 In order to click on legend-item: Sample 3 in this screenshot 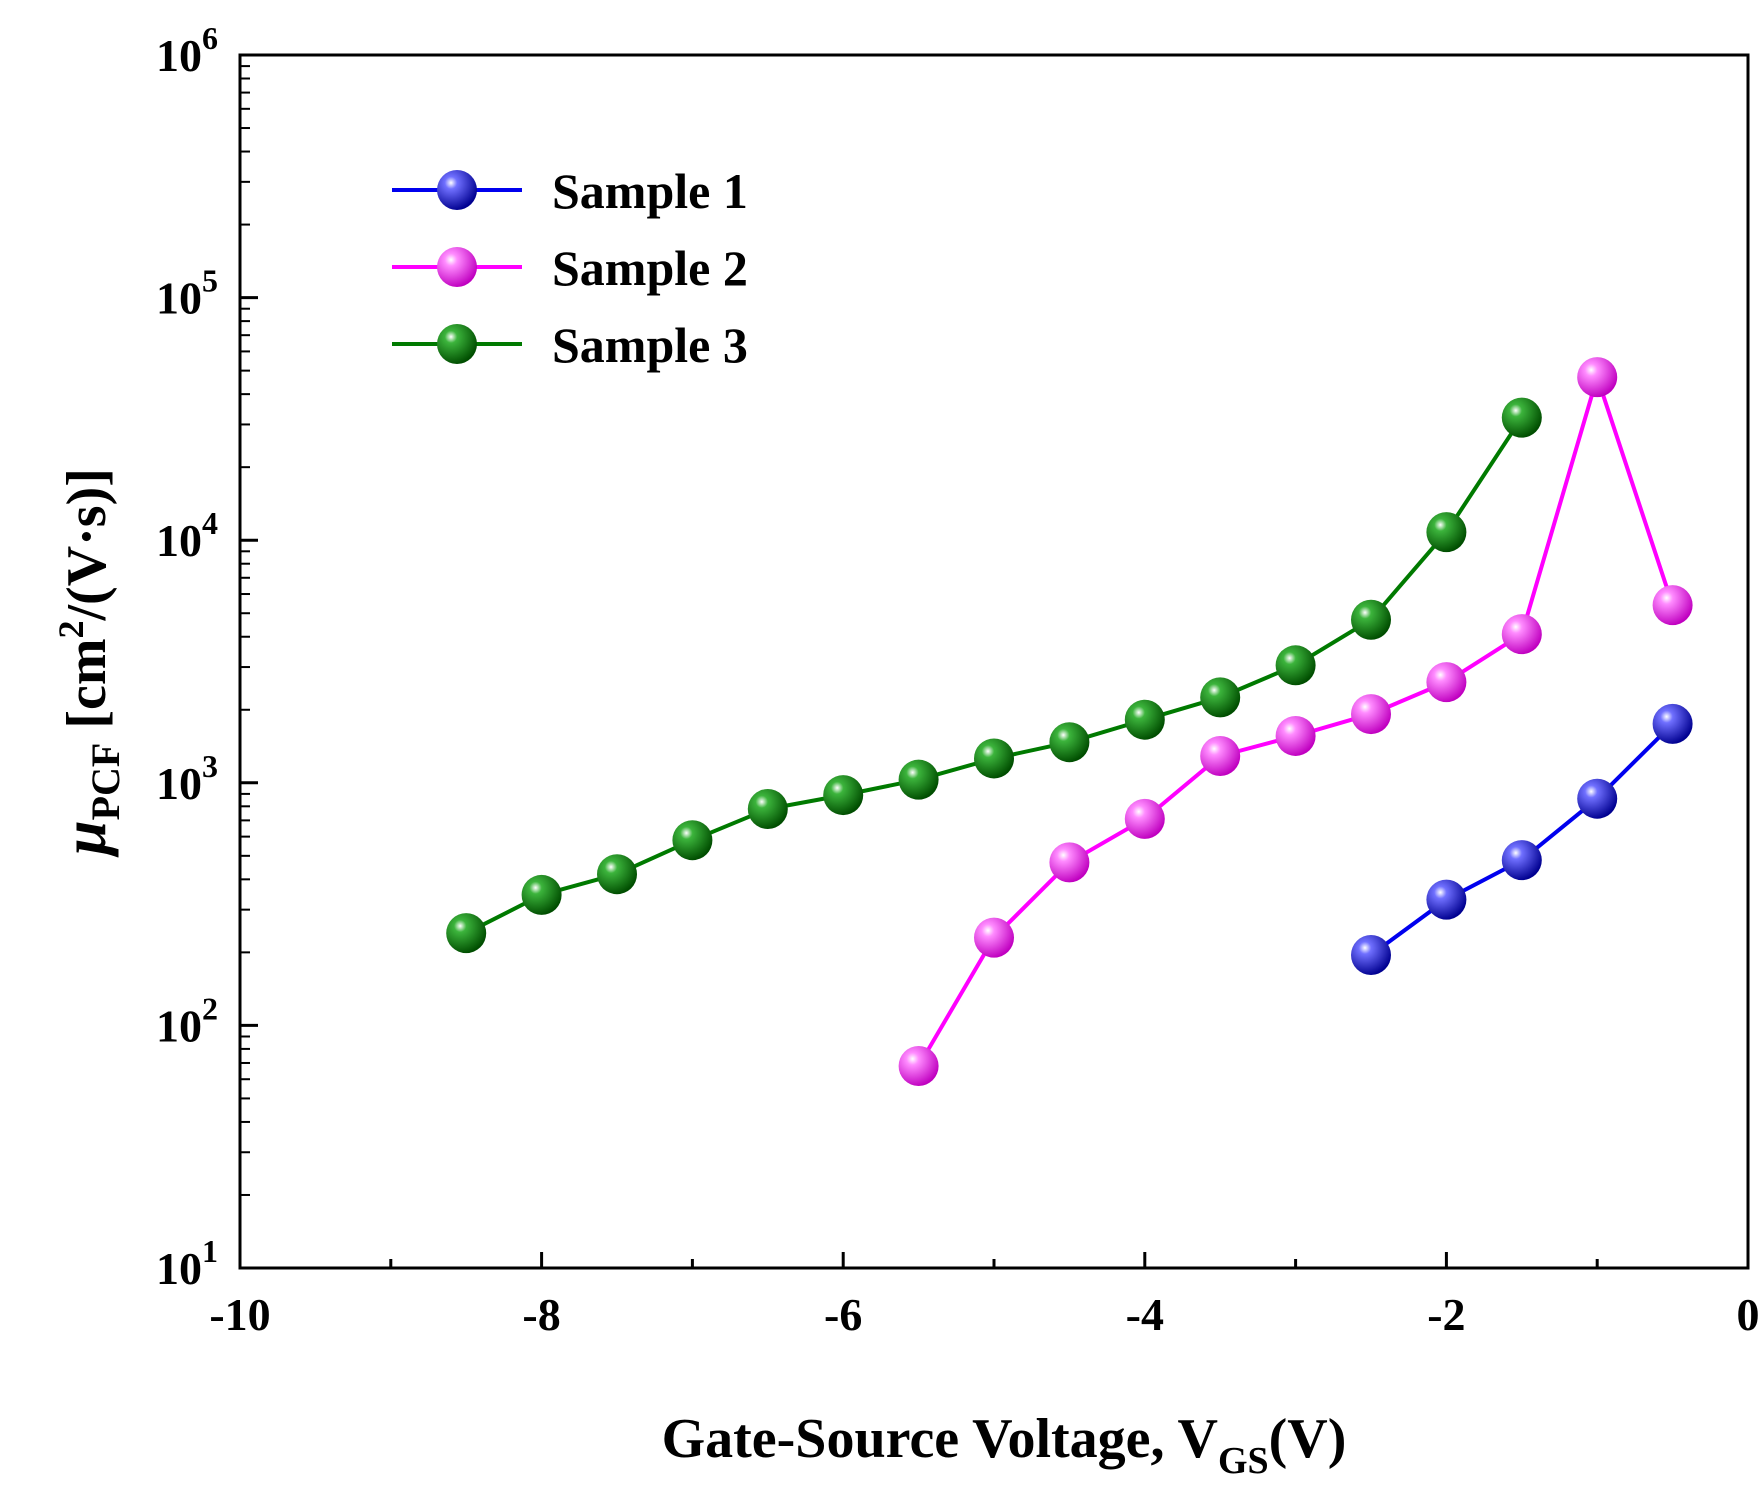, I will do `click(570, 345)`.